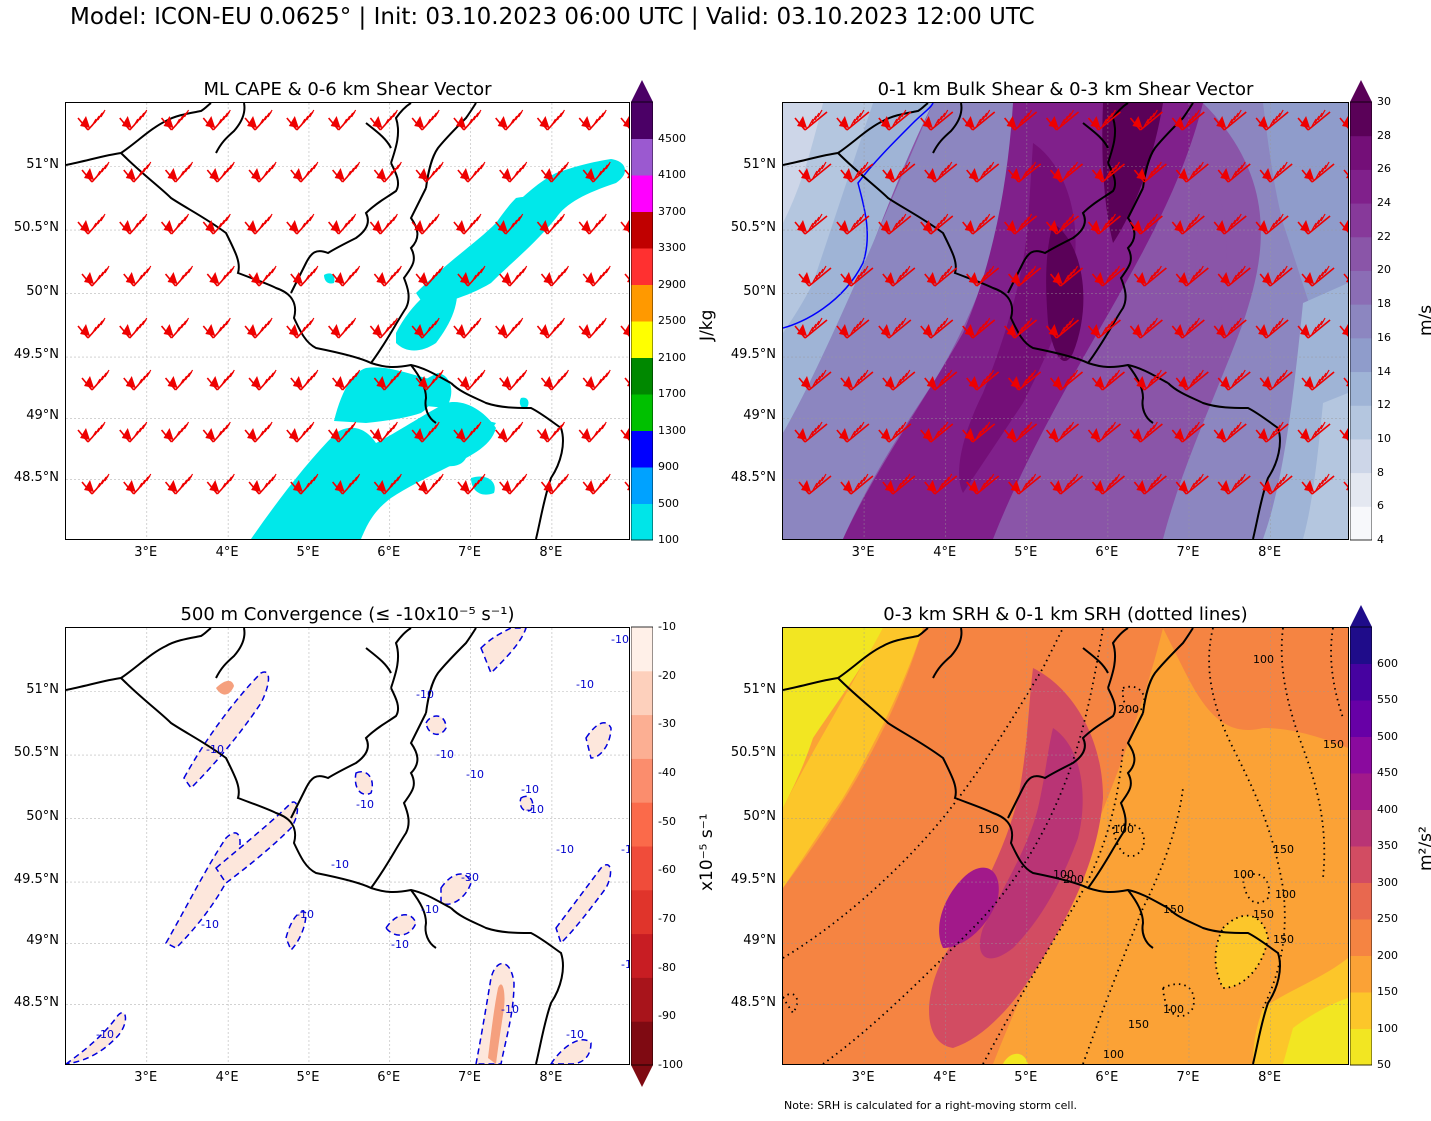 Image resolution: width=1431 pixels, height=1121 pixels. I want to click on lat-tick-label: 51°N, so click(42, 689).